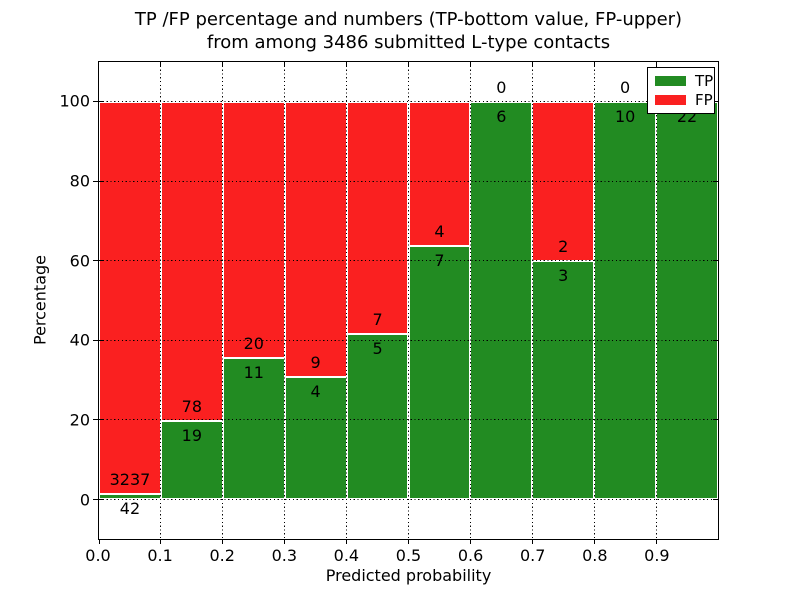 The image size is (800, 600). I want to click on fp-count-label: 78, so click(192, 407).